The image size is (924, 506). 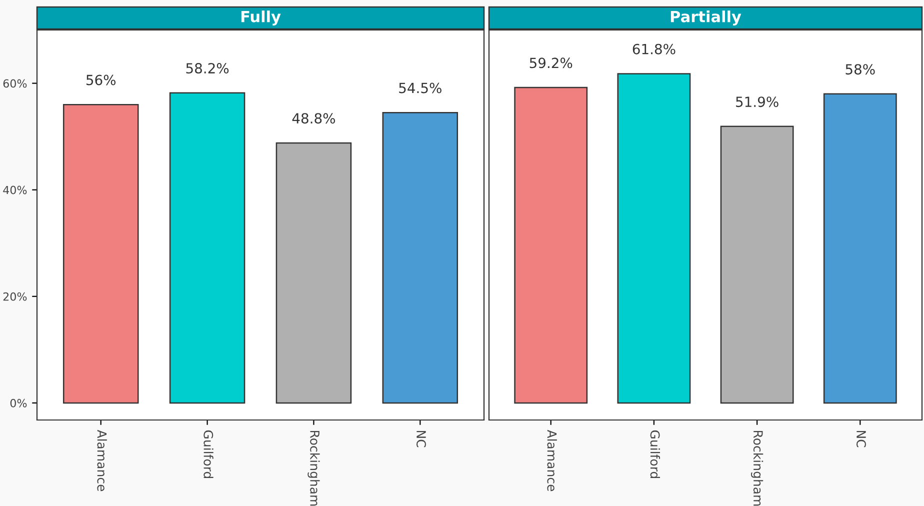 What do you see at coordinates (420, 88) in the screenshot?
I see `data-label: 54.5%` at bounding box center [420, 88].